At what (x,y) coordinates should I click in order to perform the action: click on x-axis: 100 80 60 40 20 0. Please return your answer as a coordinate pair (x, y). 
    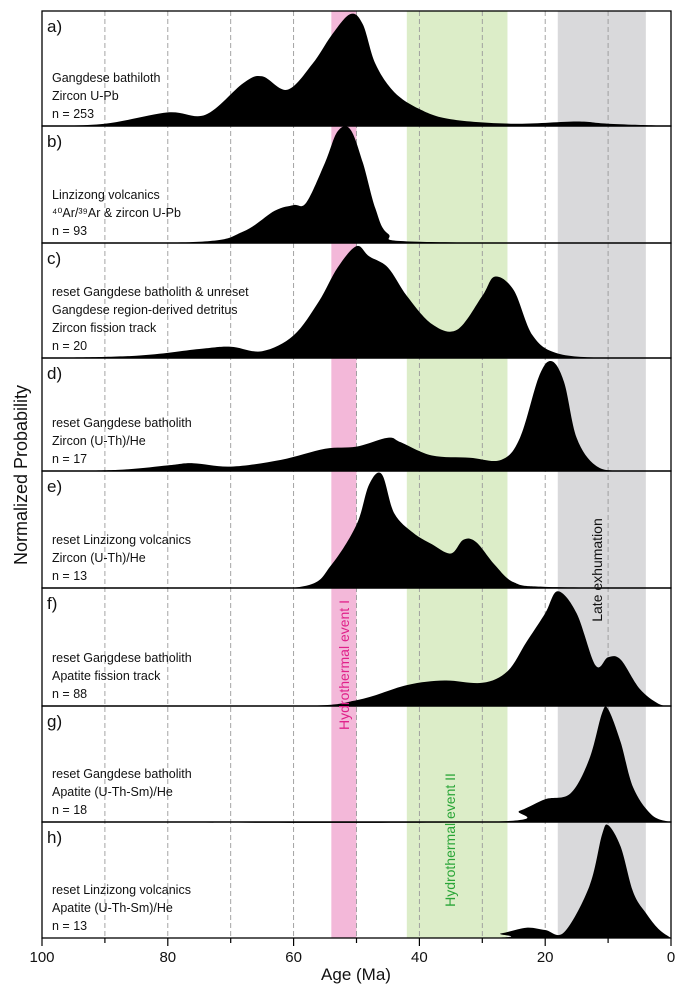
    Looking at the image, I should click on (352, 952).